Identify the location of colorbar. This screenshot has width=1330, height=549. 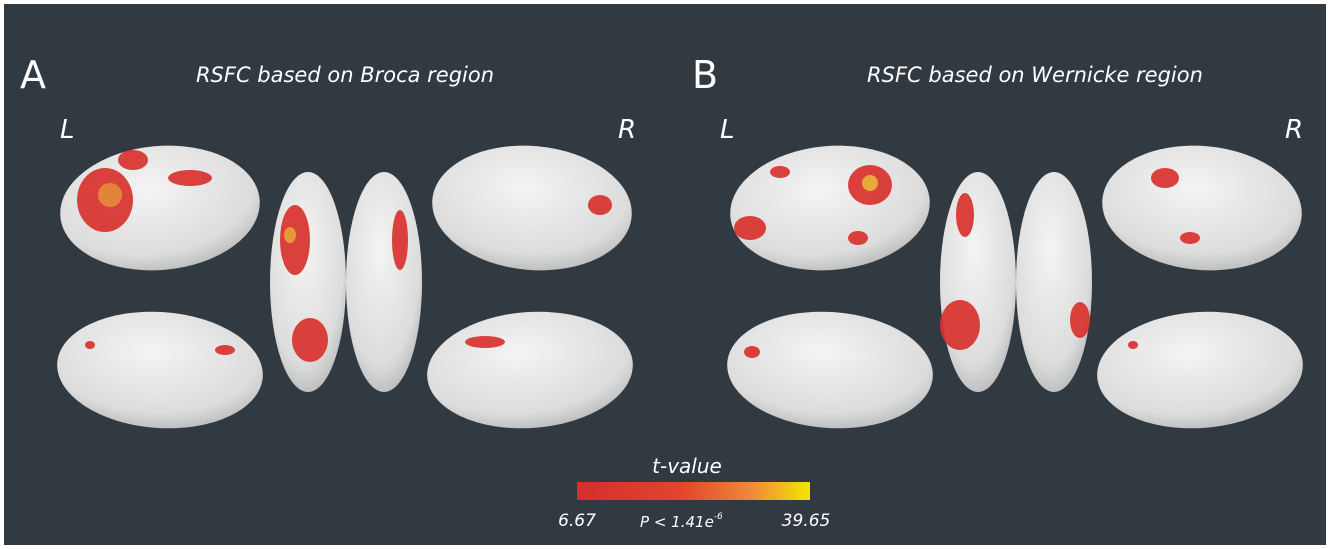
(693, 491).